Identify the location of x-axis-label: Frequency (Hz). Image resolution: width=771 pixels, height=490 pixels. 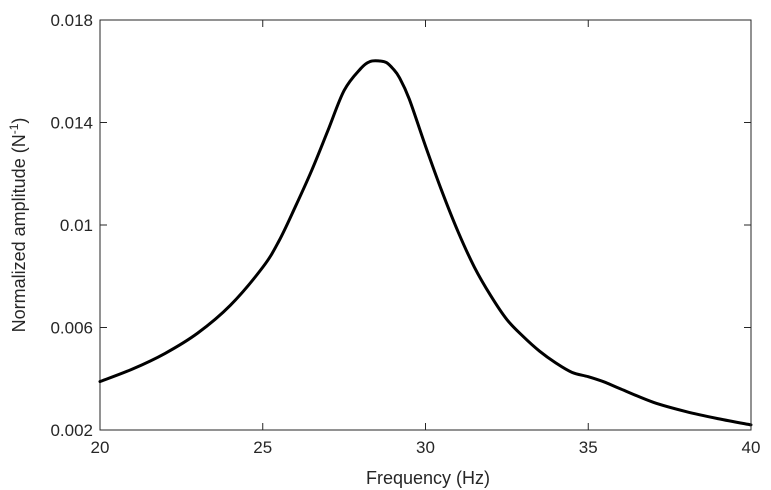
(428, 478).